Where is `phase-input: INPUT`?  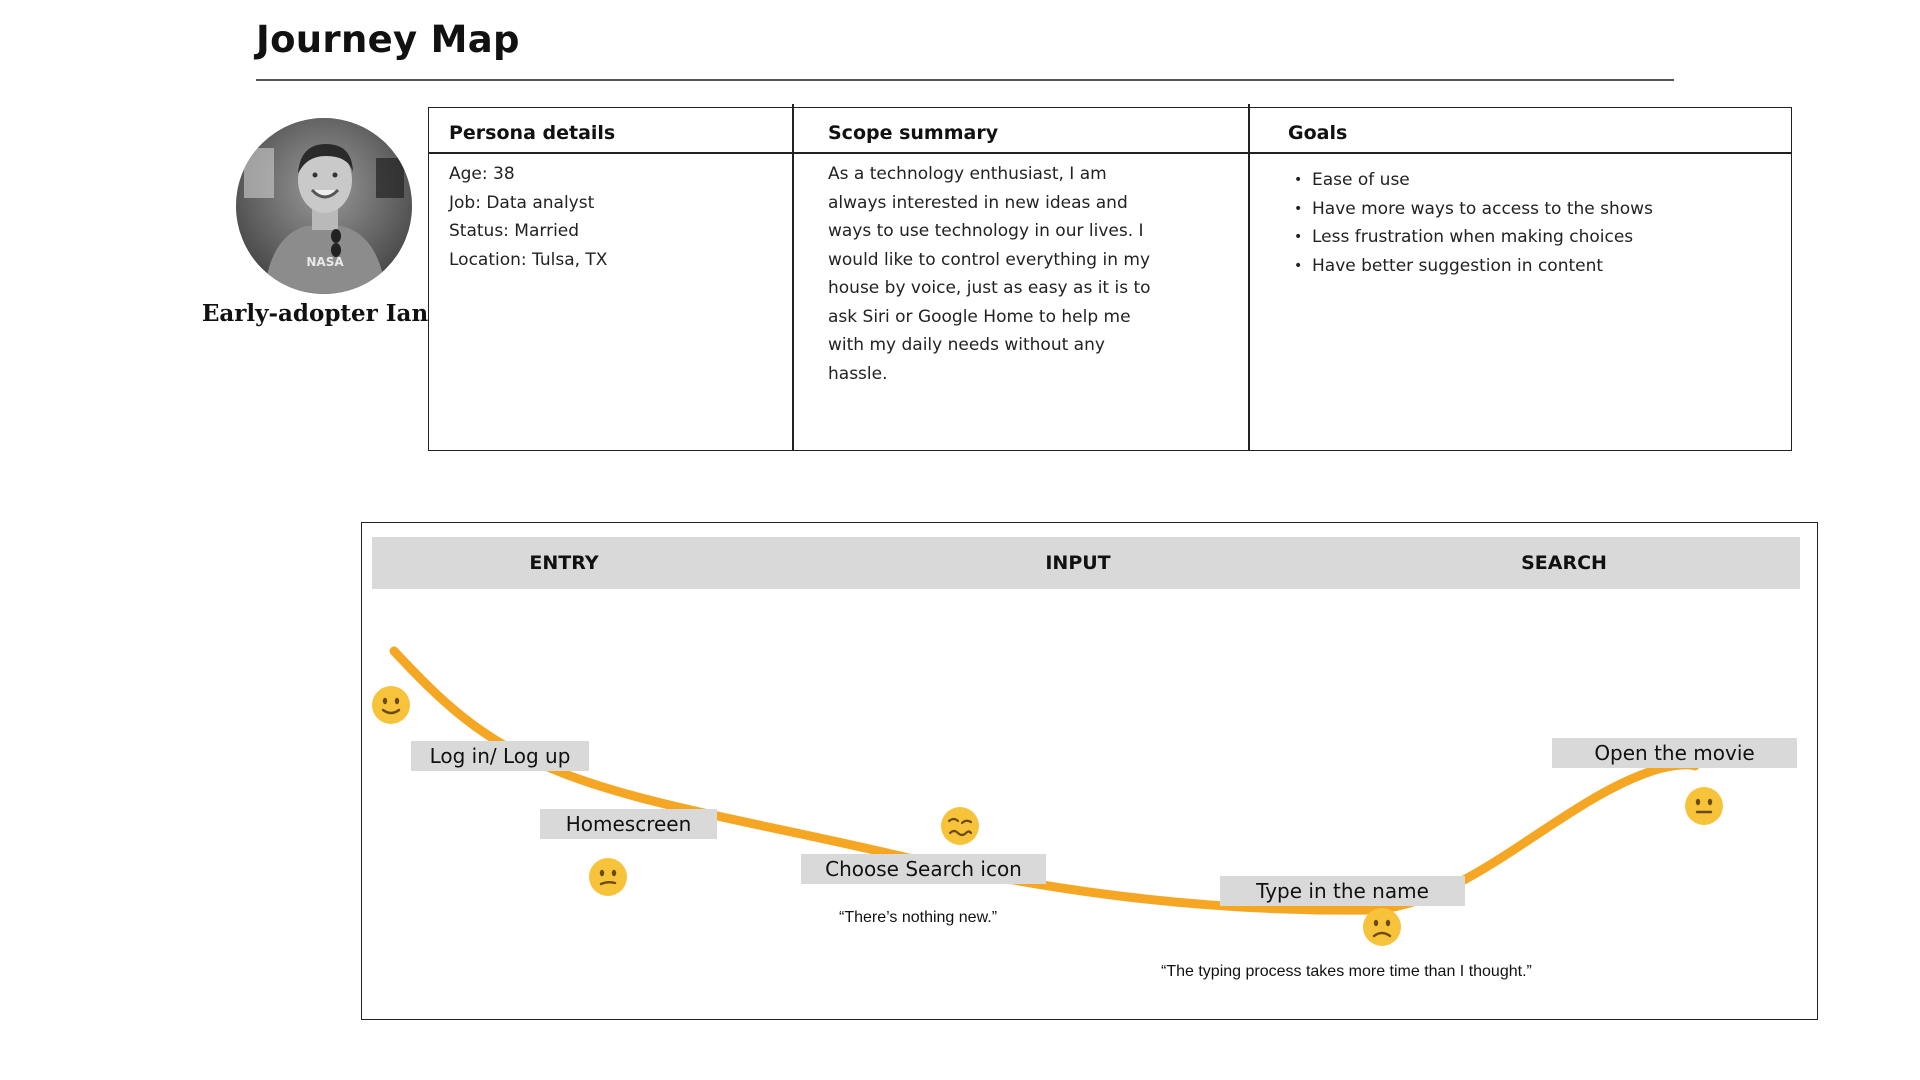
phase-input: INPUT is located at coordinates (1078, 563).